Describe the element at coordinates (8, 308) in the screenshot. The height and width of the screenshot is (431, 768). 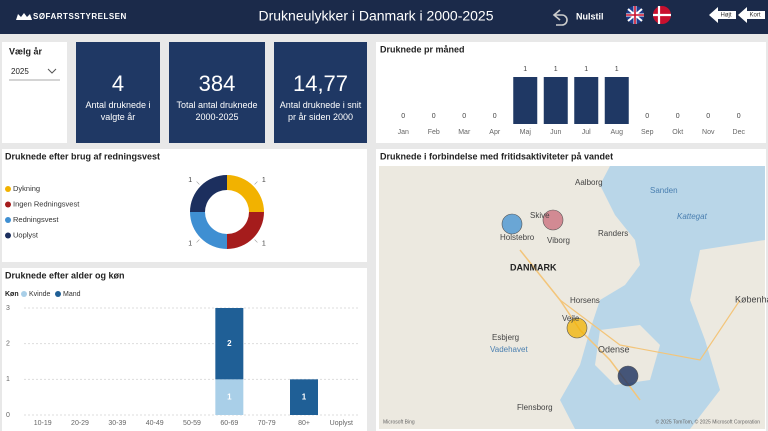
I see `y-tick-label: 3` at that location.